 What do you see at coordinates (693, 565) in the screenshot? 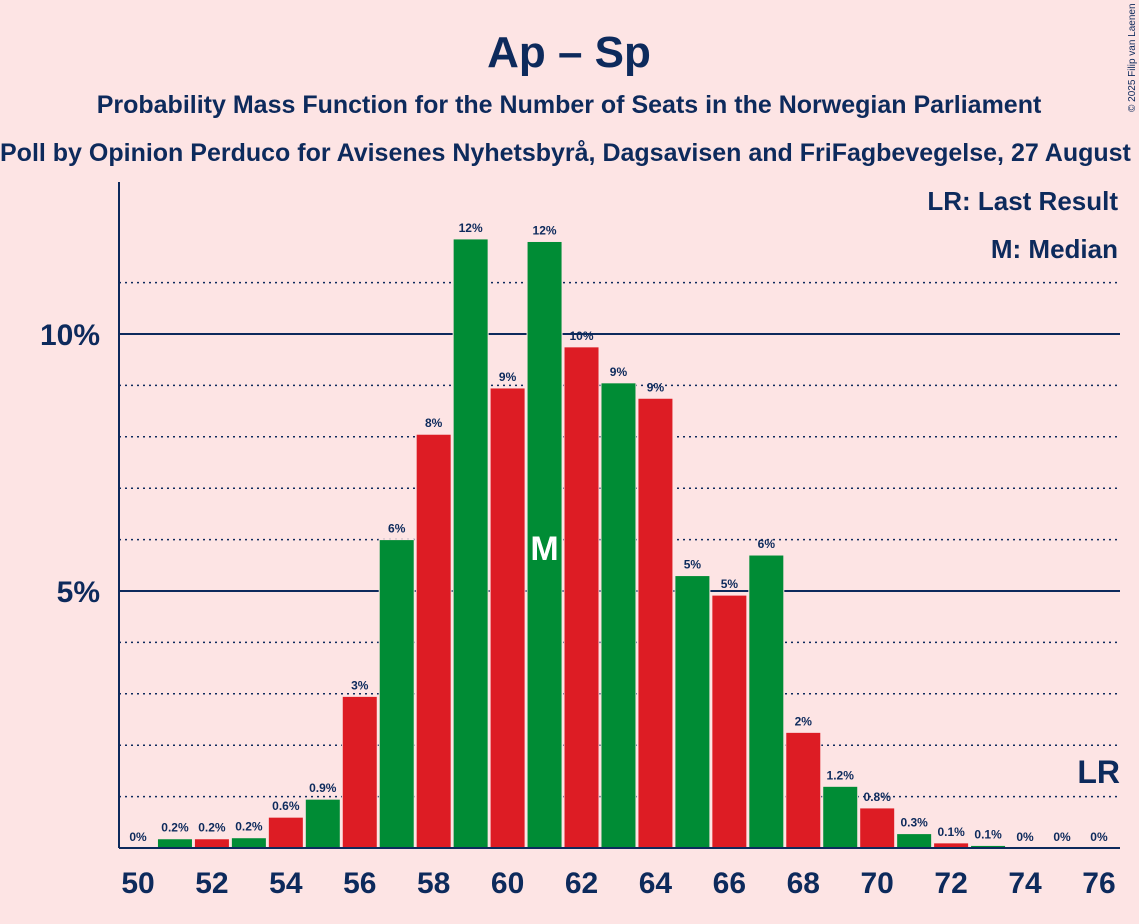
I see `data-label-seat-65: 5%` at bounding box center [693, 565].